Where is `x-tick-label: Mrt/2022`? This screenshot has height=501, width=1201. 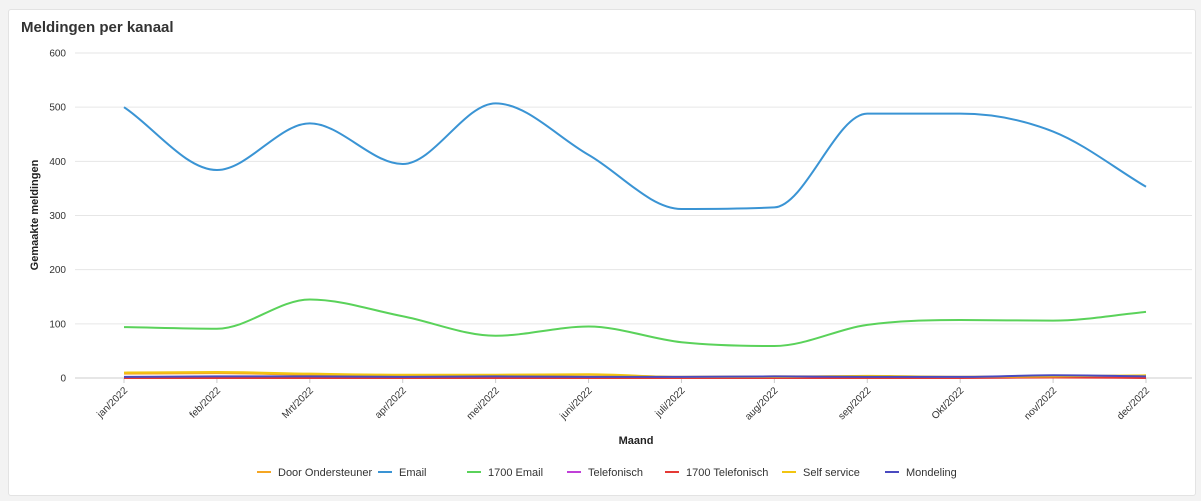 x-tick-label: Mrt/2022 is located at coordinates (298, 403).